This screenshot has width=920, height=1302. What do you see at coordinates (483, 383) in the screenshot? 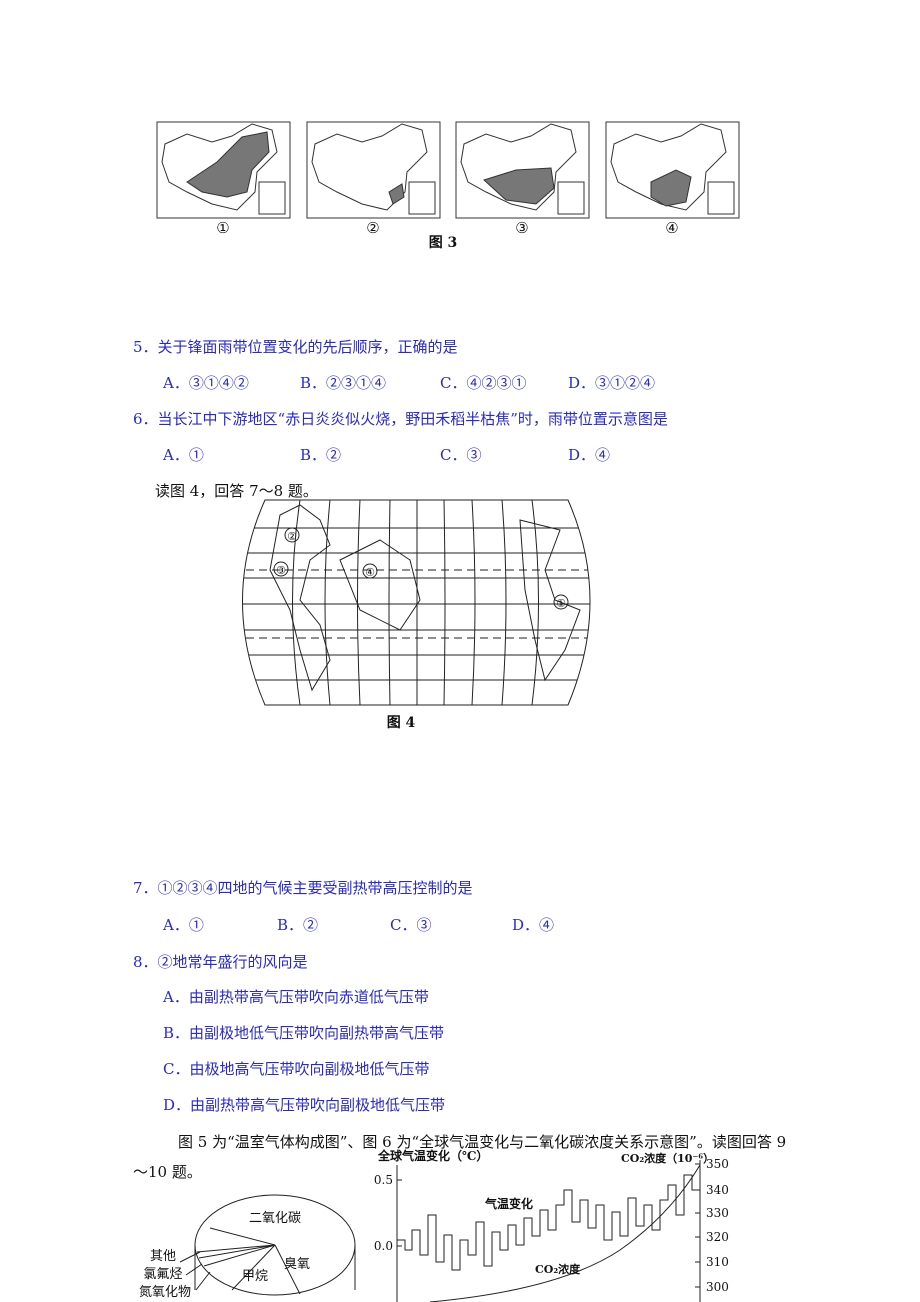
I see `option: C．④②③①` at bounding box center [483, 383].